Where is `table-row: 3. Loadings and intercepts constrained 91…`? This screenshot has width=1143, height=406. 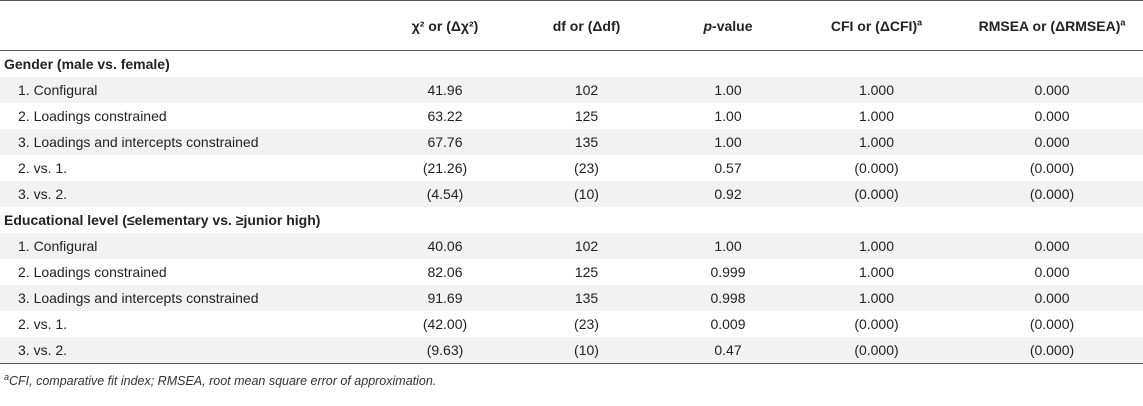 table-row: 3. Loadings and intercepts constrained 91… is located at coordinates (571, 298).